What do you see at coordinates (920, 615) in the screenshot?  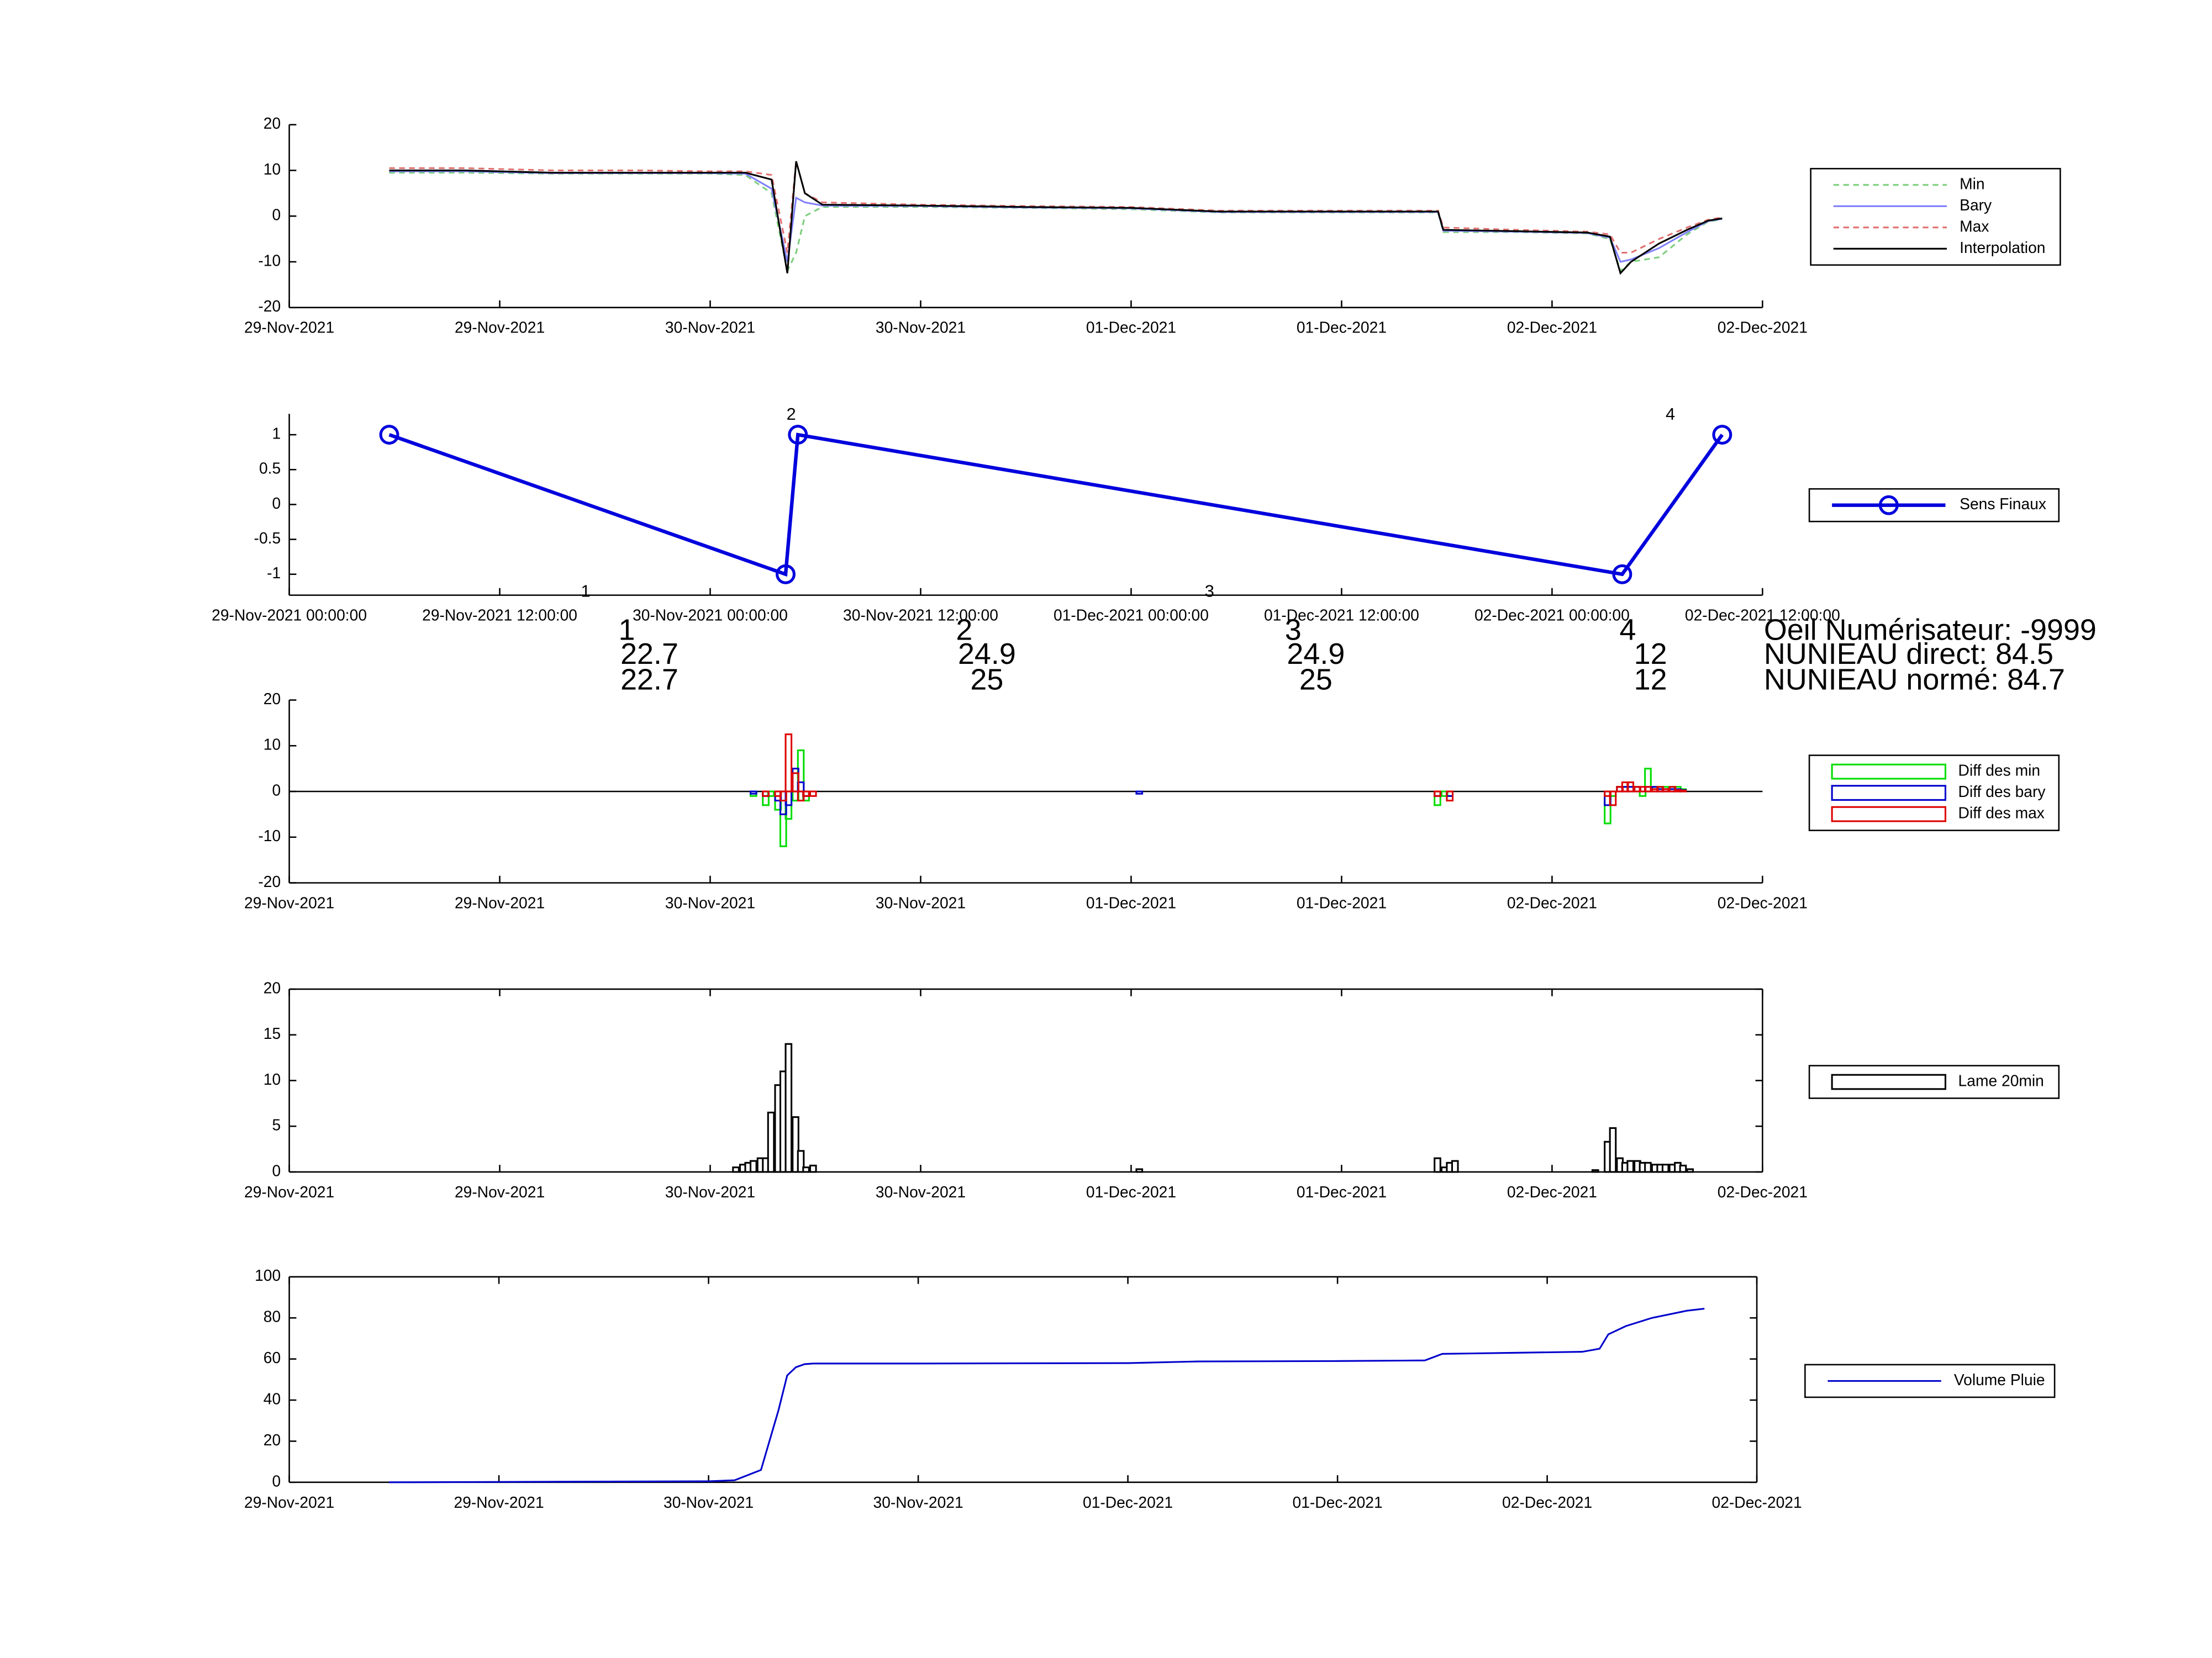 I see `x-tick-label: 30-Nov-2021 12:00:00` at bounding box center [920, 615].